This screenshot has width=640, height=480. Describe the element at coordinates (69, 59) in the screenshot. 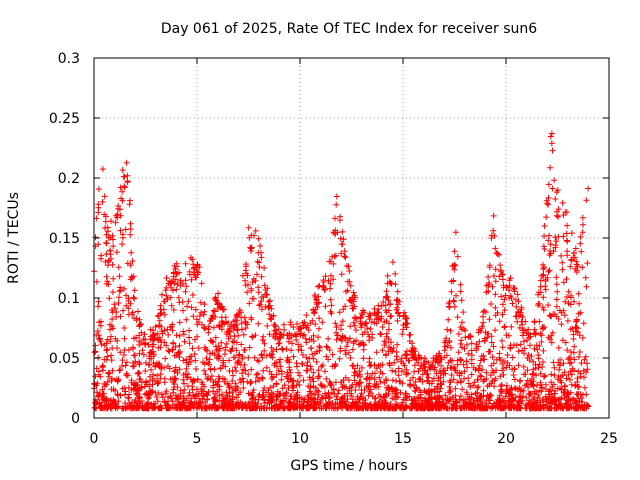

I see `y-tick-label: 0.3` at that location.